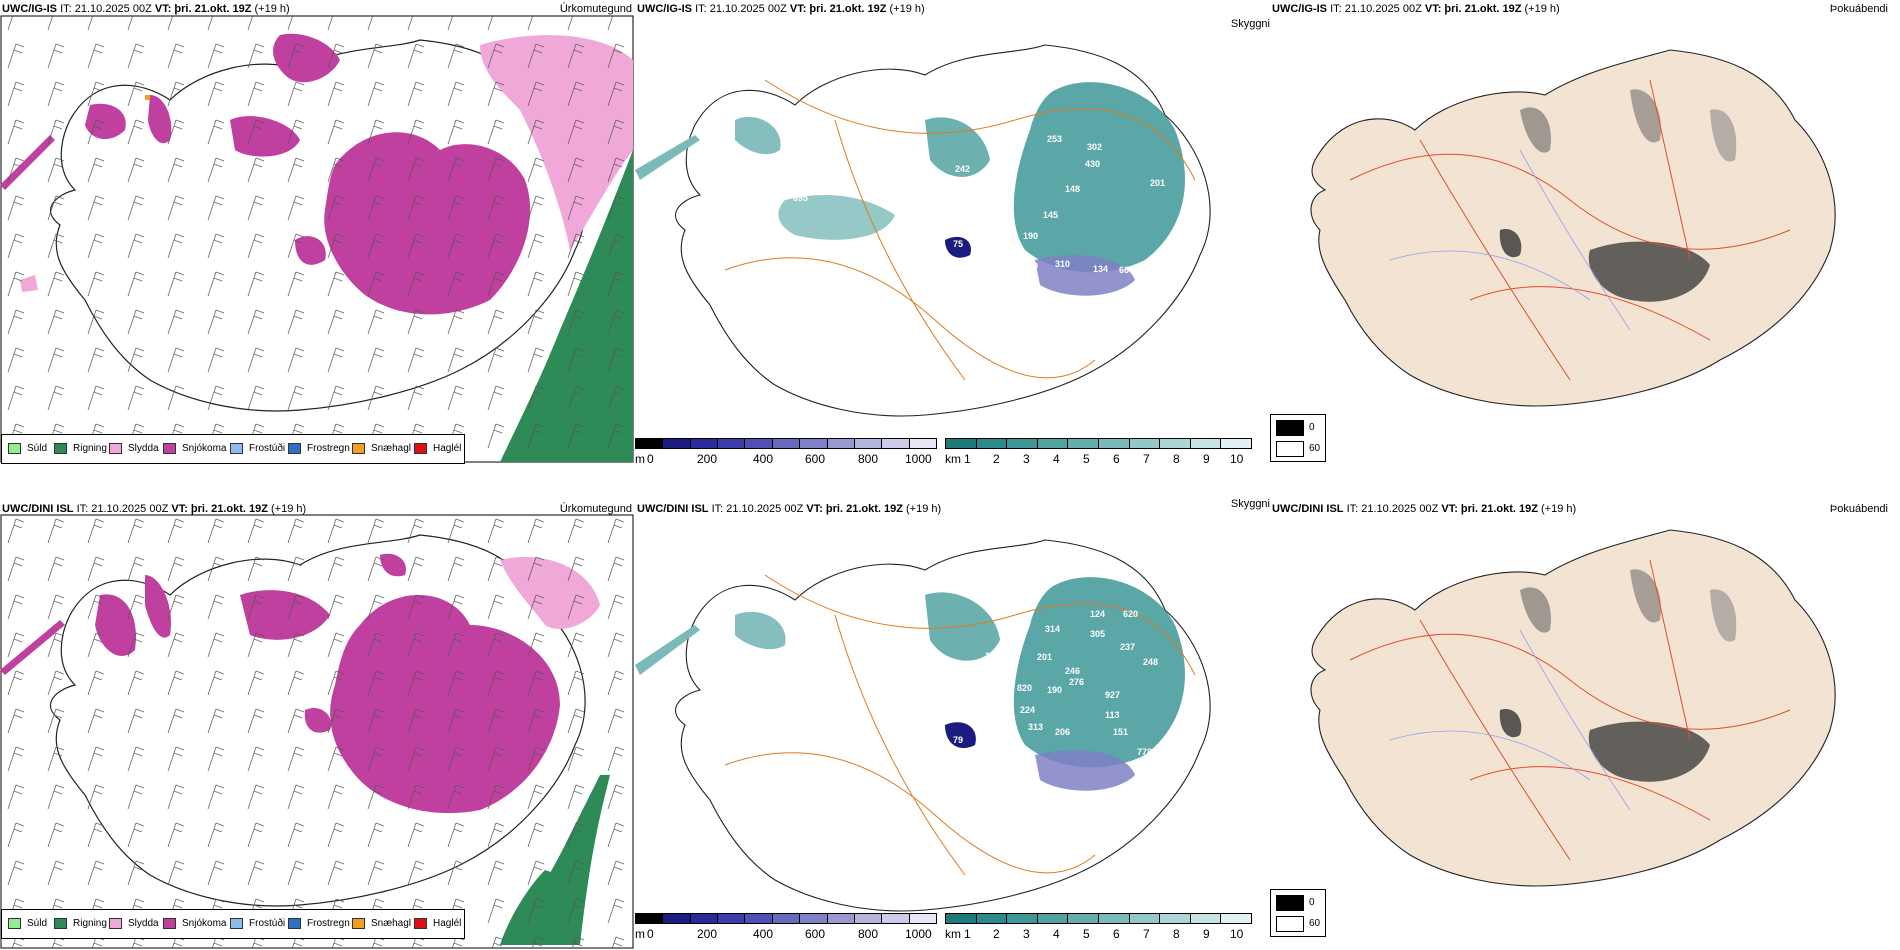  What do you see at coordinates (1206, 934) in the screenshot?
I see `tick-label: 9` at bounding box center [1206, 934].